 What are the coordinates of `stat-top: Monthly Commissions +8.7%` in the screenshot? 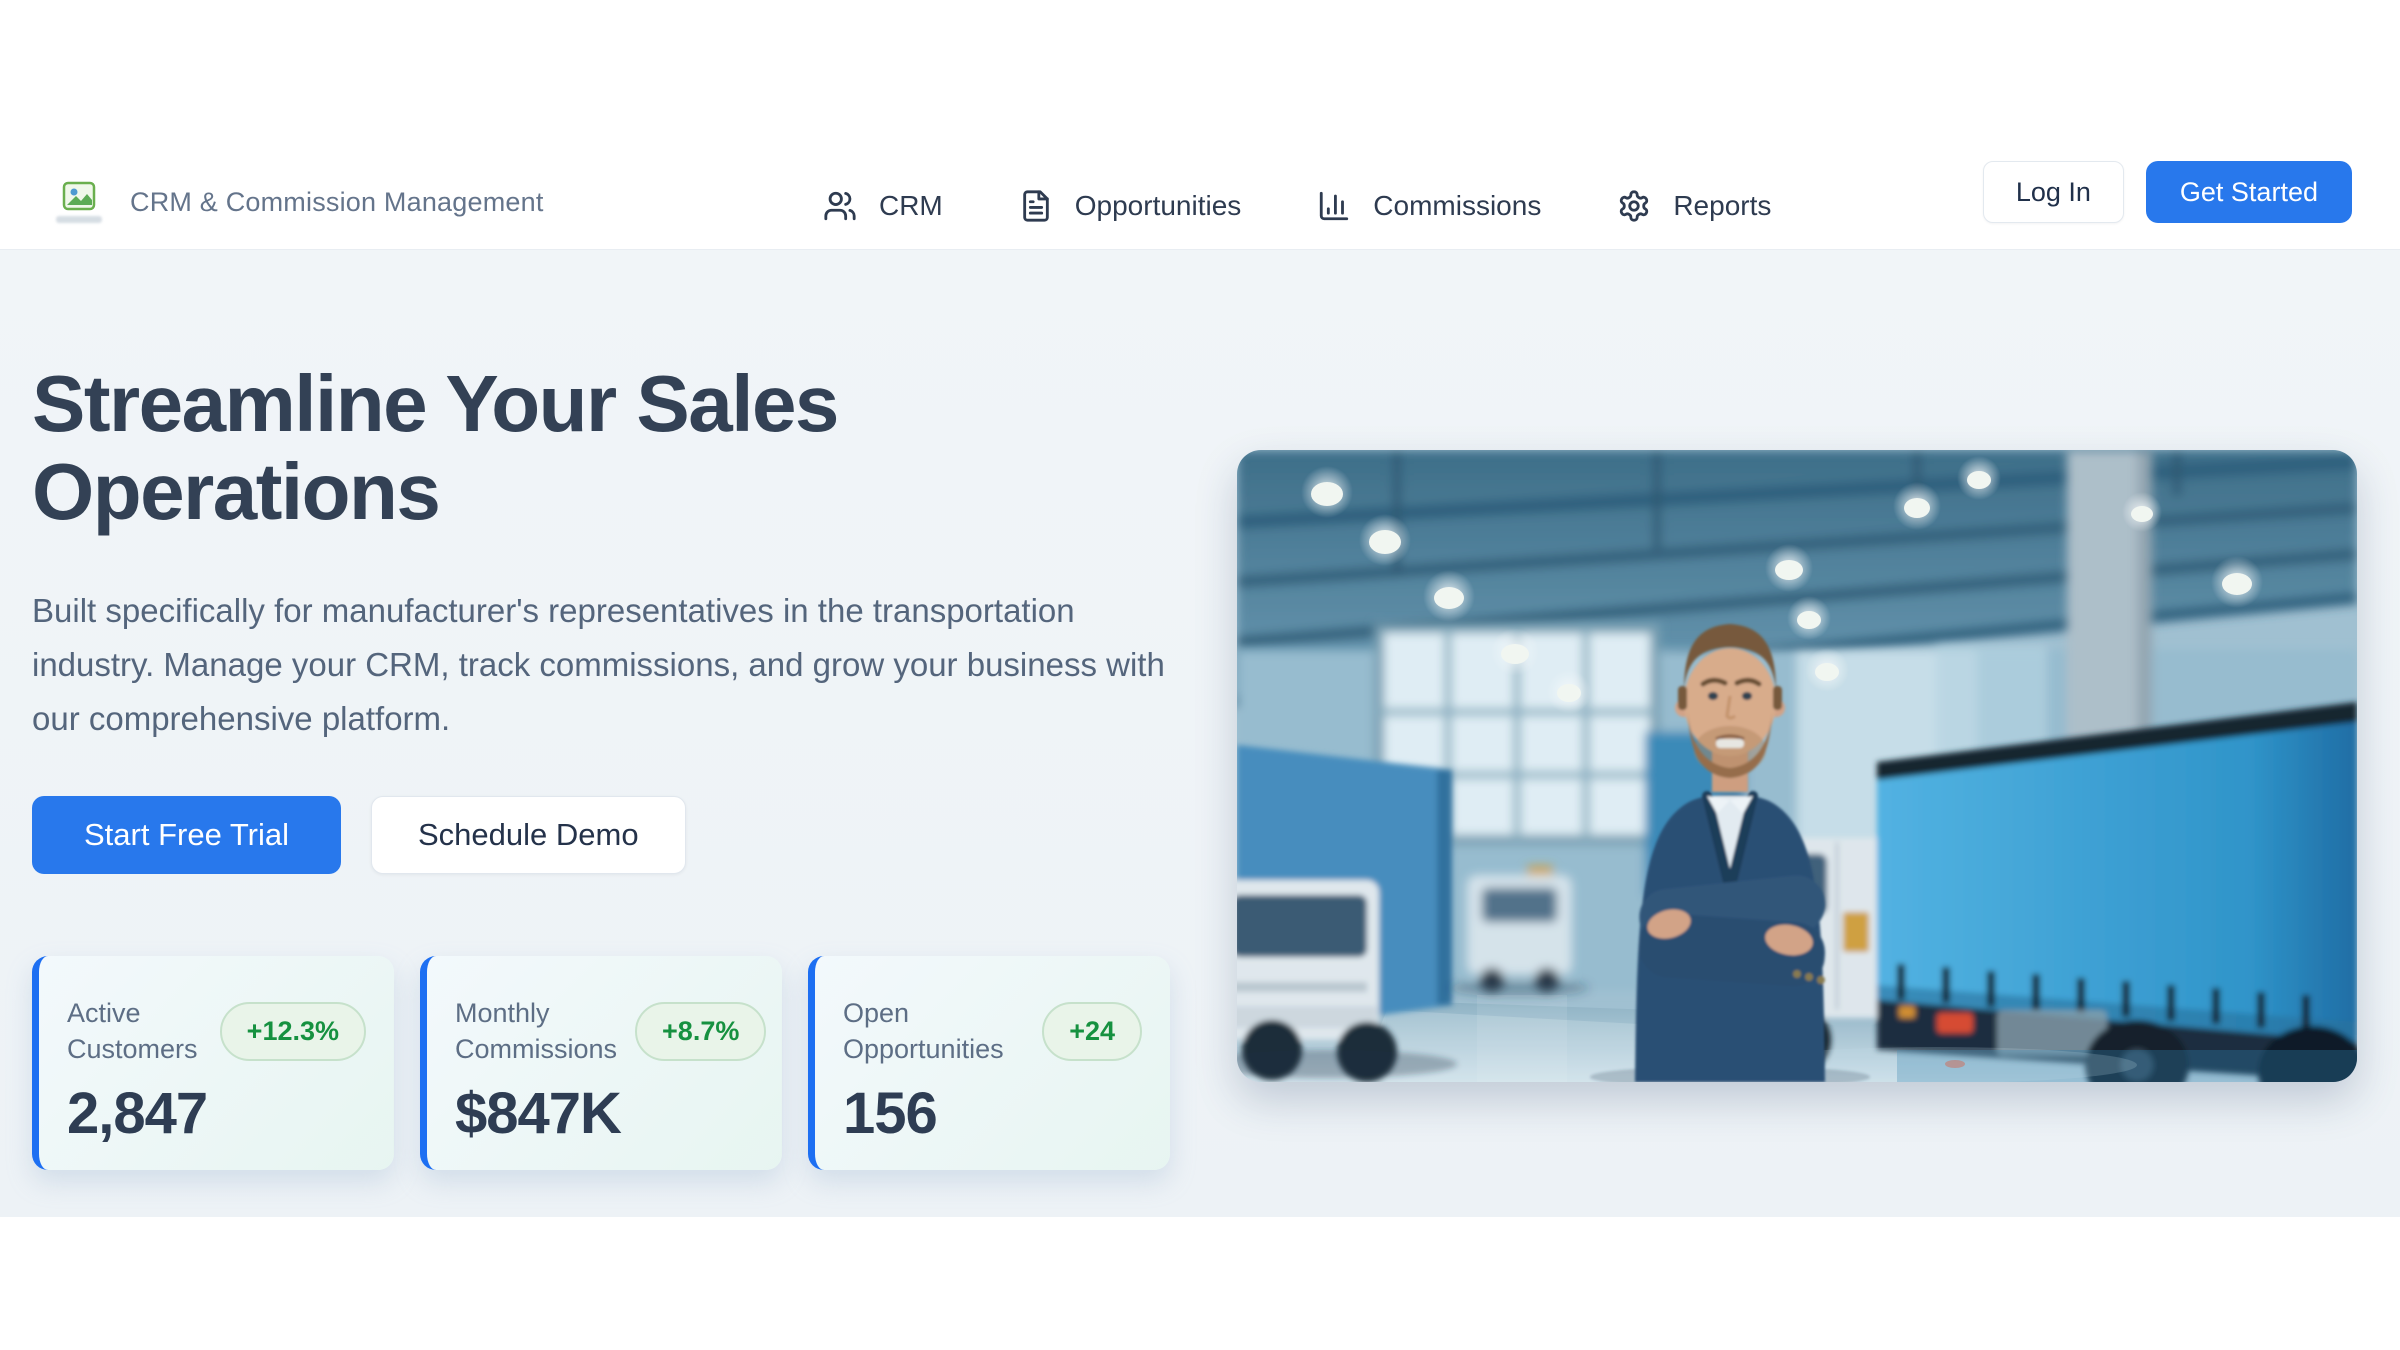 It's located at (611, 1031).